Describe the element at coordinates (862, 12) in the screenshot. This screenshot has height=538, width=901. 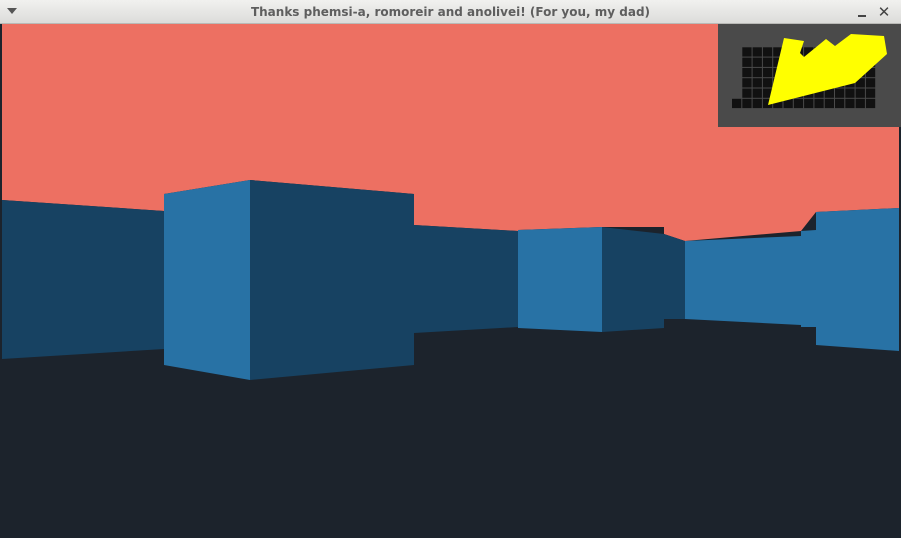
I see `minimize-button` at that location.